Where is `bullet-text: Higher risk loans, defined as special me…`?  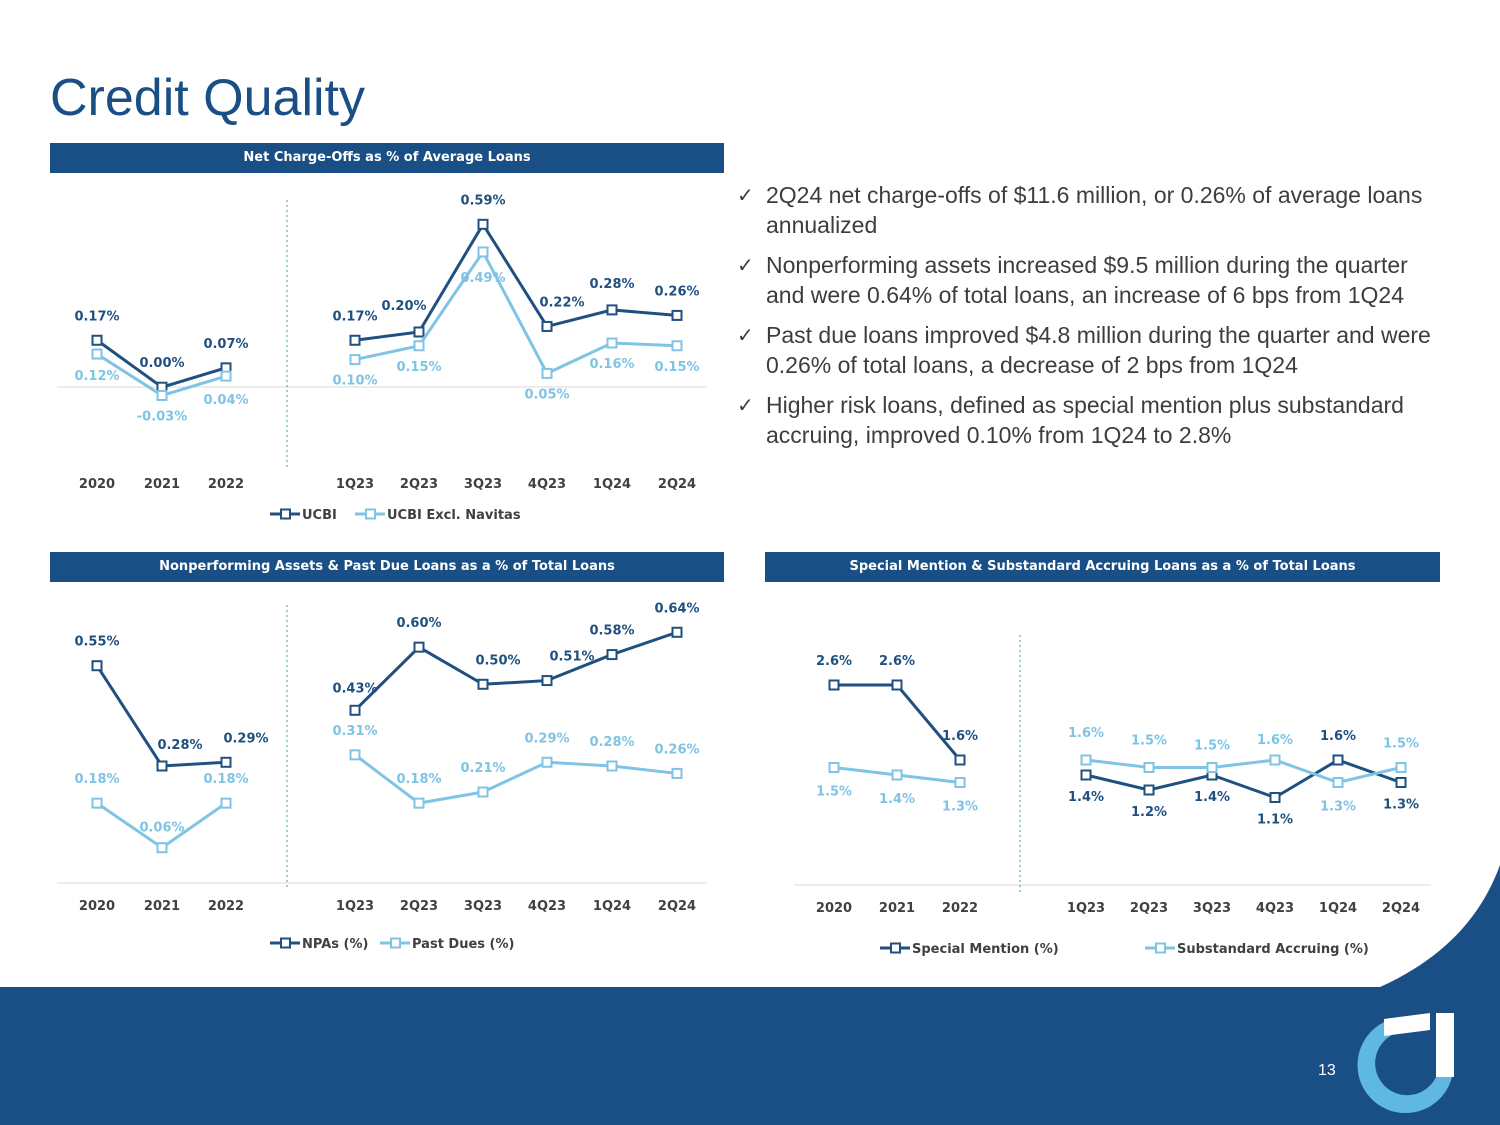 bullet-text: Higher risk loans, defined as special me… is located at coordinates (1085, 420).